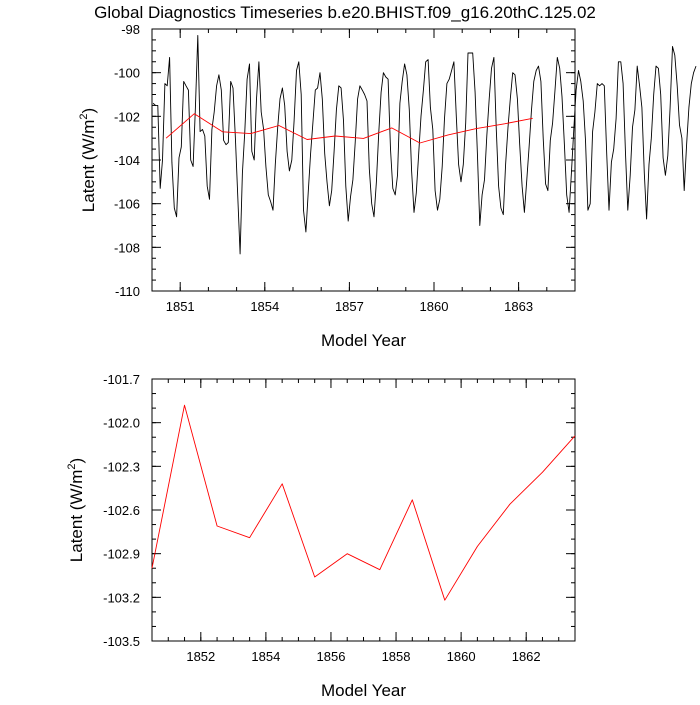 The image size is (700, 705). Describe the element at coordinates (127, 160) in the screenshot. I see `y-tick-label: -104` at that location.